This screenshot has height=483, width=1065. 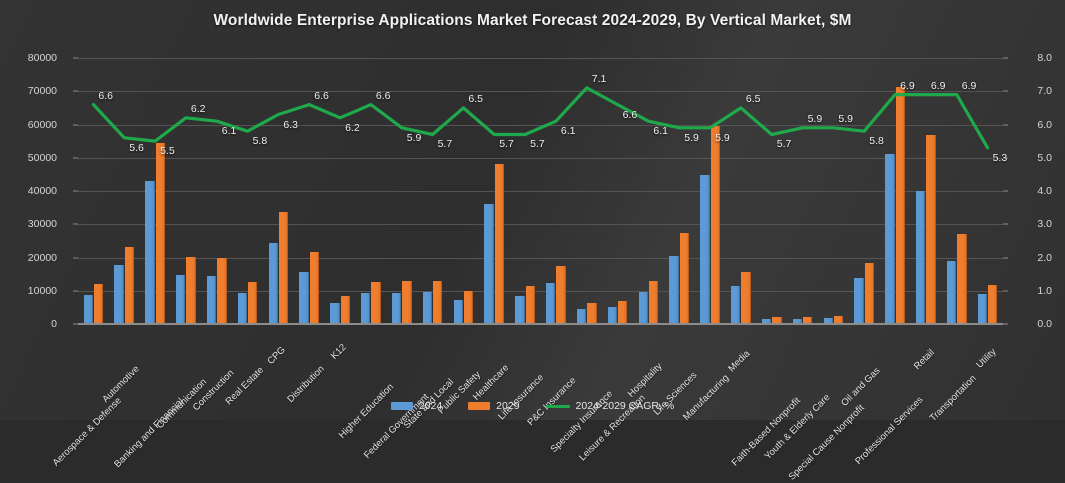 What do you see at coordinates (479, 406) in the screenshot?
I see `legend-bar-swatch` at bounding box center [479, 406].